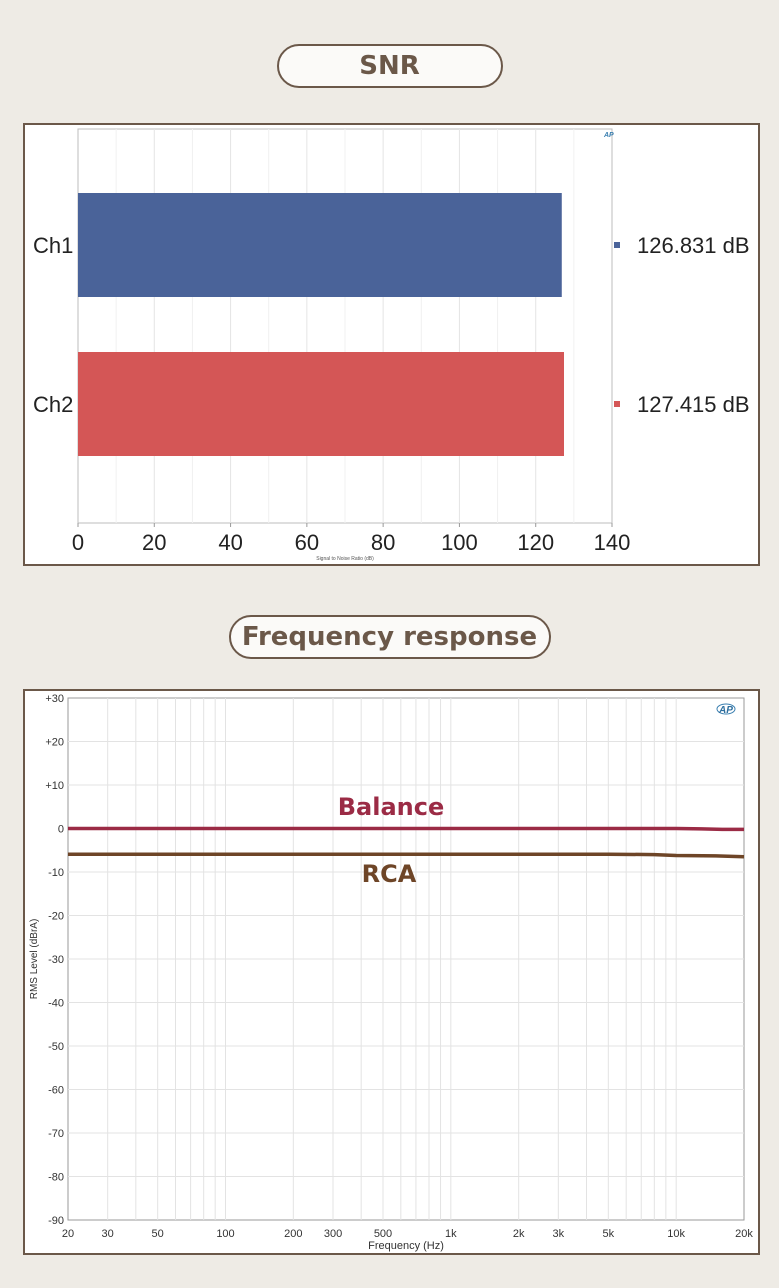  What do you see at coordinates (53, 245) in the screenshot?
I see `snr-category-label: Ch1` at bounding box center [53, 245].